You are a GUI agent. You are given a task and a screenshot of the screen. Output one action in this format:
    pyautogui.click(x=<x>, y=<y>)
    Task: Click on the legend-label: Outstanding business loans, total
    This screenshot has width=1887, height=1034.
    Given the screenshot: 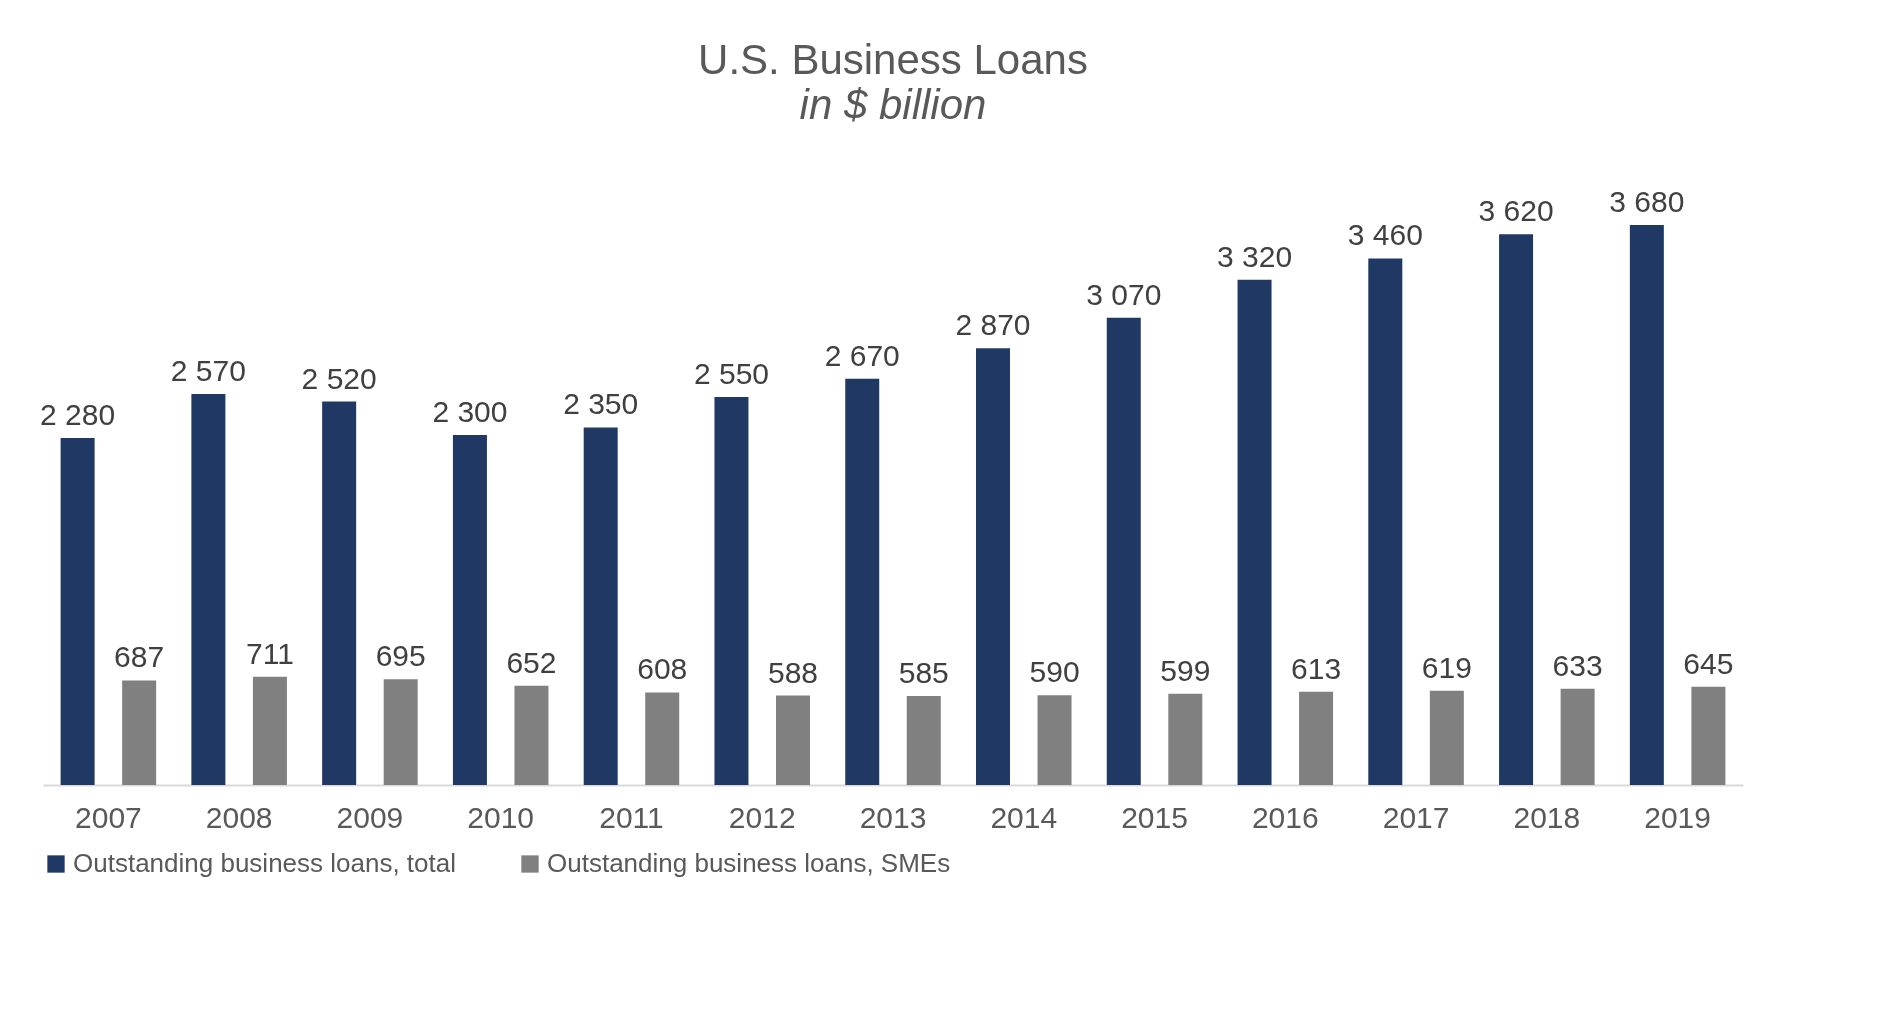 What is the action you would take?
    pyautogui.click(x=265, y=863)
    